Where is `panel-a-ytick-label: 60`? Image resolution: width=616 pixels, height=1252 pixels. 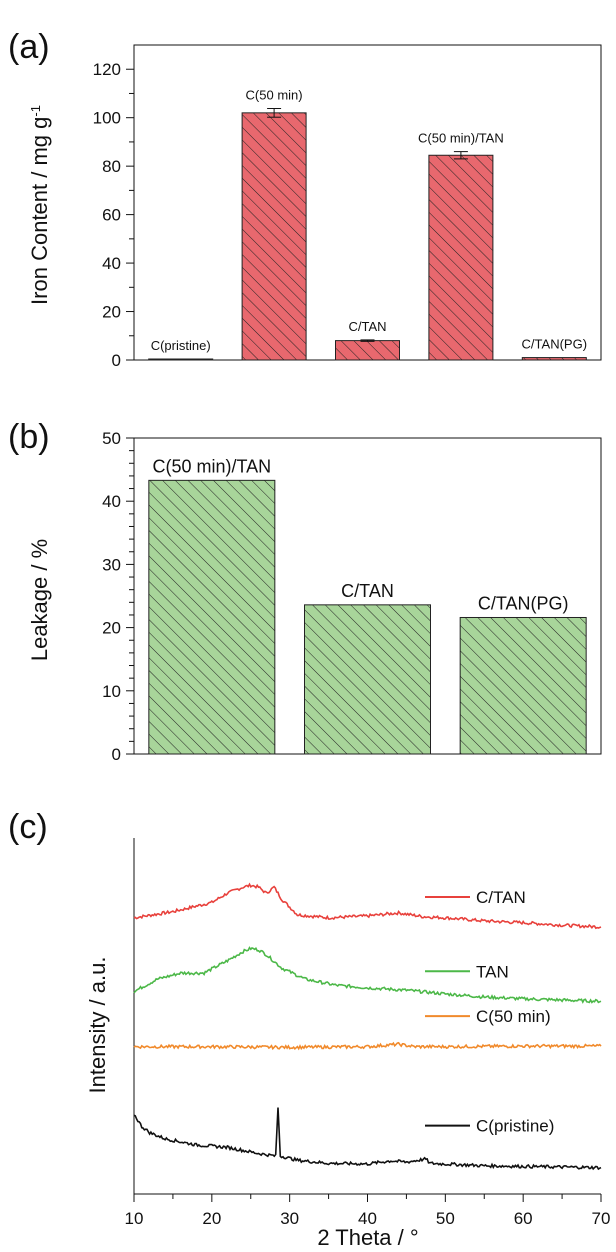
panel-a-ytick-label: 60 is located at coordinates (111, 215).